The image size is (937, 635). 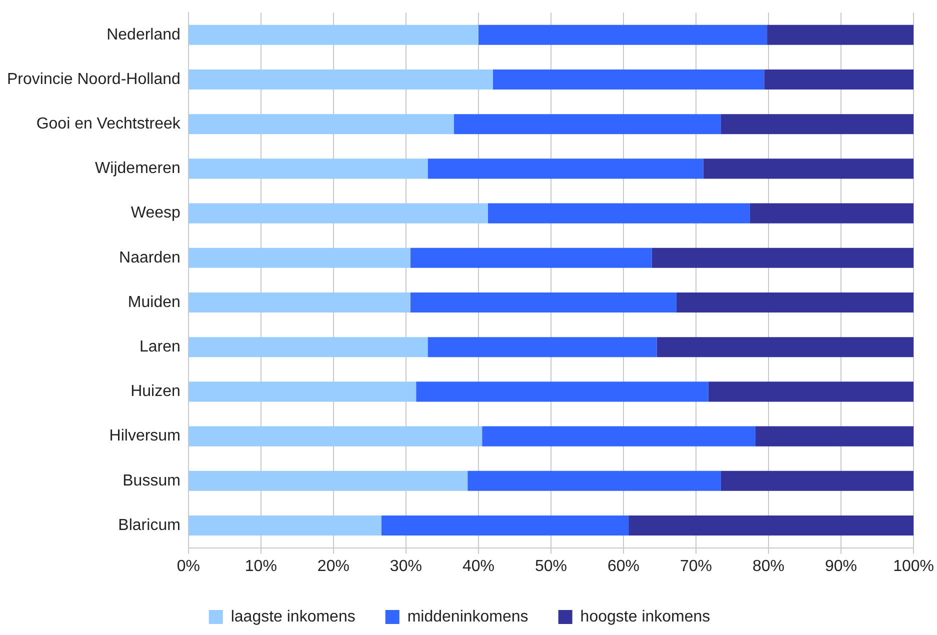 I want to click on x-tick-label: 10%, so click(x=260, y=566).